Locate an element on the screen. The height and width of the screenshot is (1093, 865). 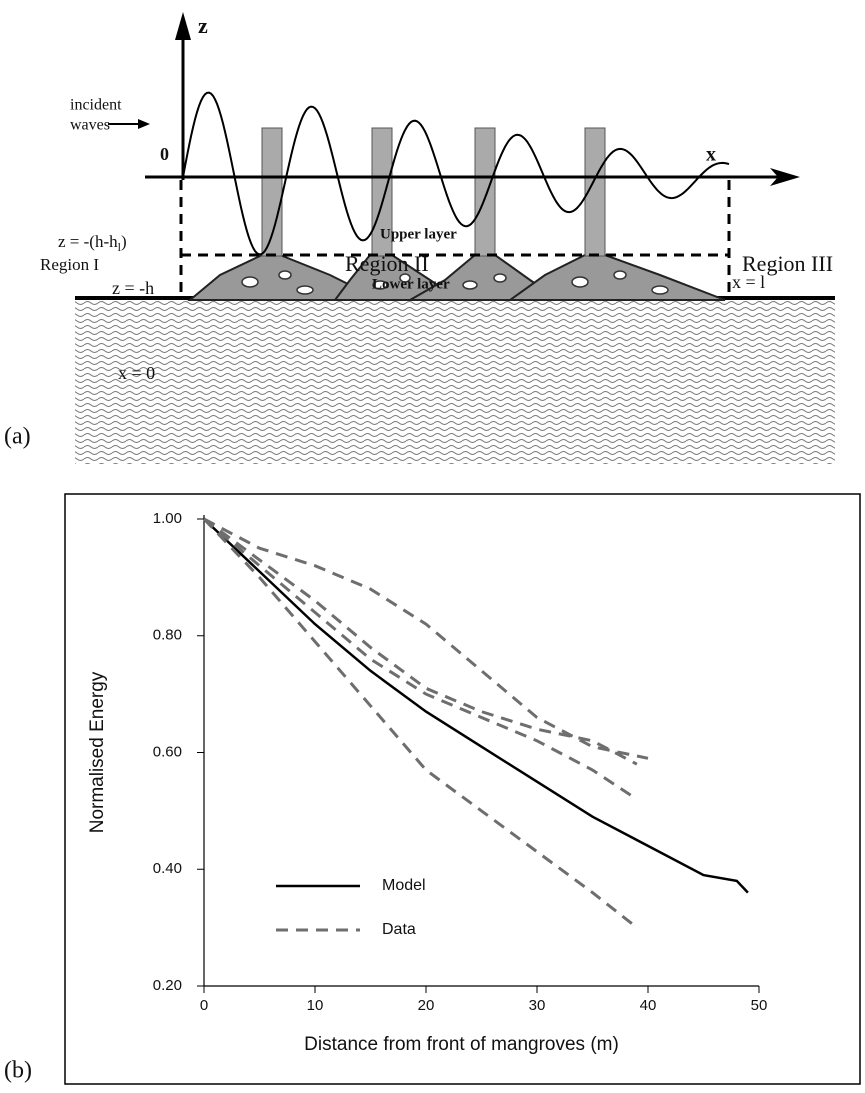
x-axis-label: Distance from front of mangroves (m) is located at coordinates (461, 1044).